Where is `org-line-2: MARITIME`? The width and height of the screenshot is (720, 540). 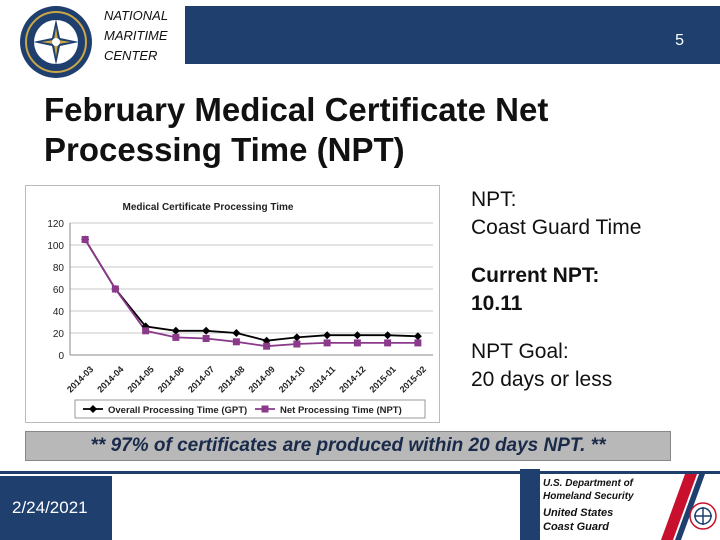 org-line-2: MARITIME is located at coordinates (136, 35).